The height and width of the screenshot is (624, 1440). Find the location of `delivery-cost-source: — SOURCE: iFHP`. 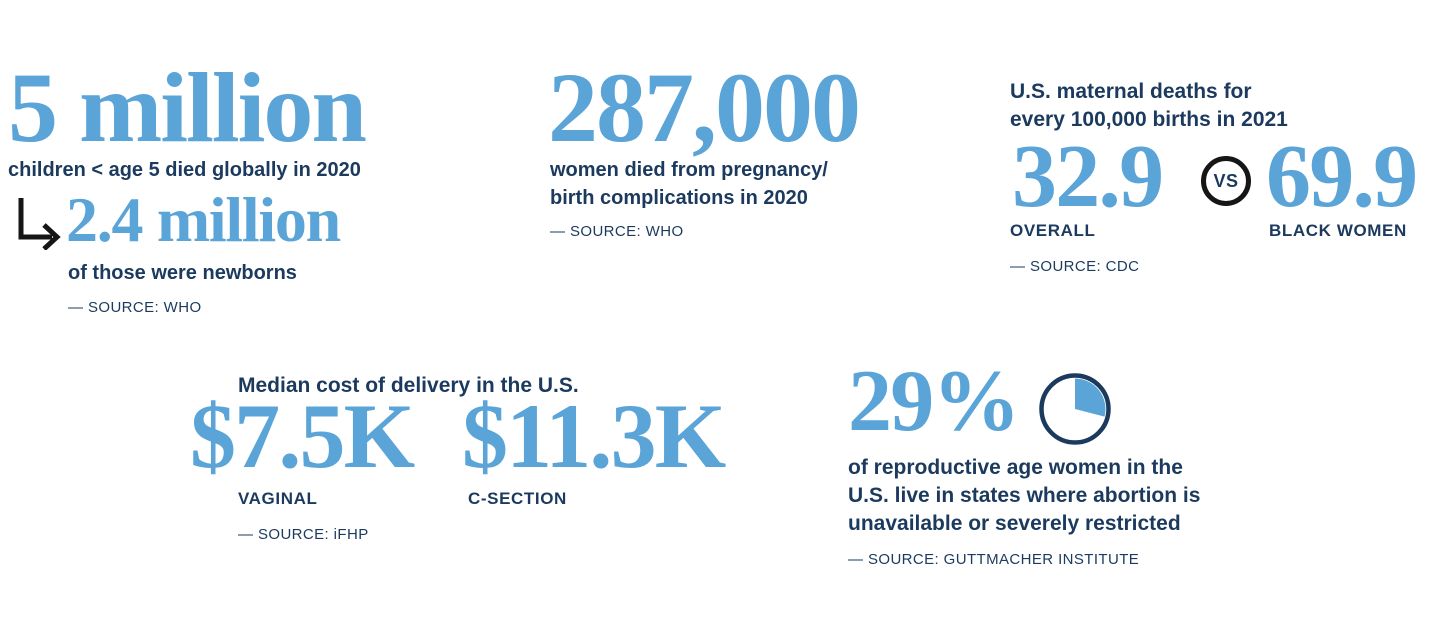

delivery-cost-source: — SOURCE: iFHP is located at coordinates (303, 534).